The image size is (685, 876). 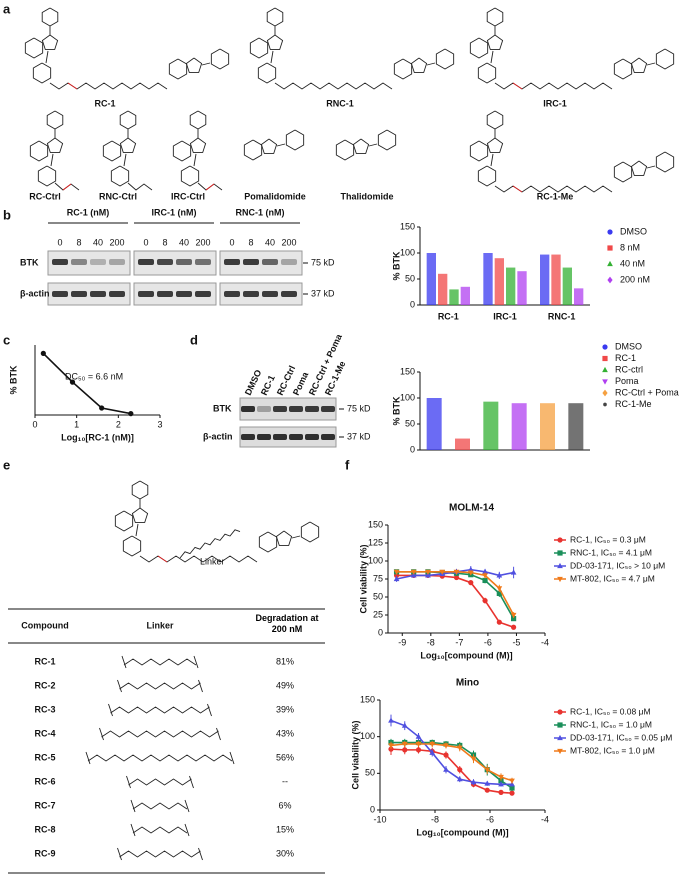 What do you see at coordinates (261, 294) in the screenshot?
I see `blot-panel` at bounding box center [261, 294].